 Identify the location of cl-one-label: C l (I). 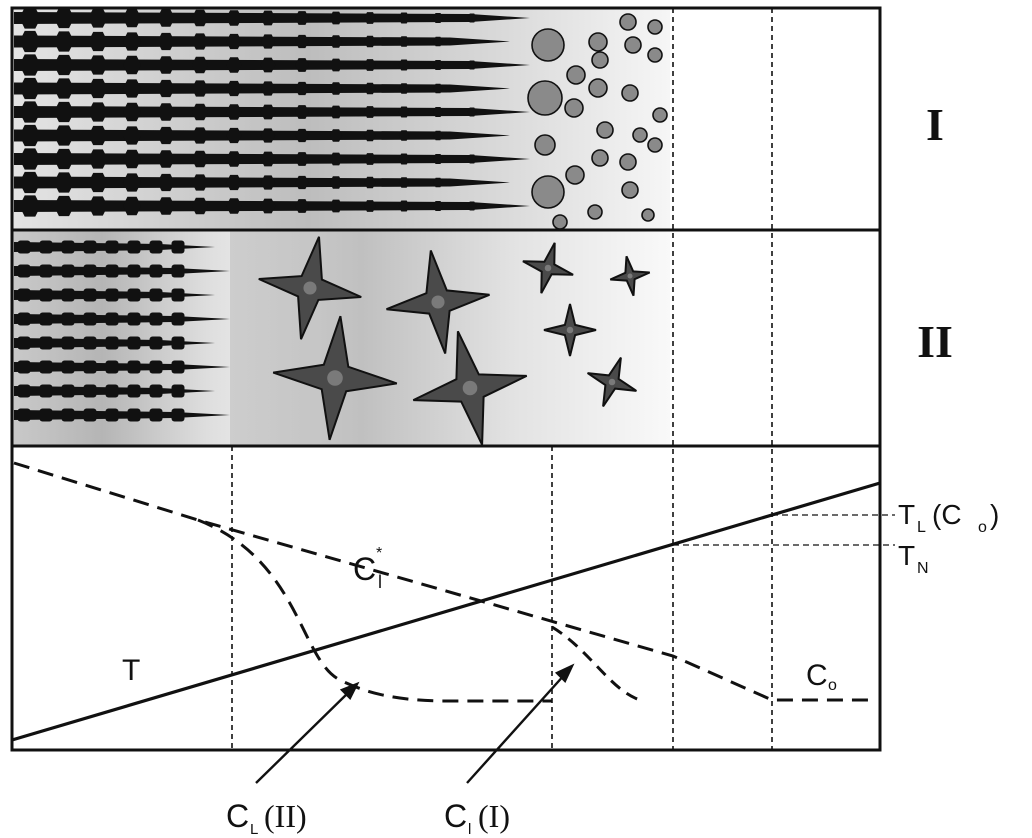
(477, 818).